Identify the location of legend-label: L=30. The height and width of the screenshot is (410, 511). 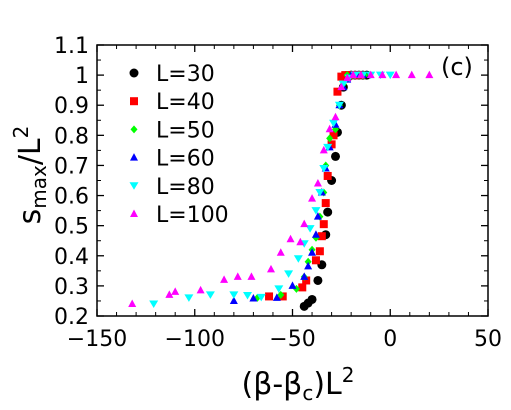
(185, 74).